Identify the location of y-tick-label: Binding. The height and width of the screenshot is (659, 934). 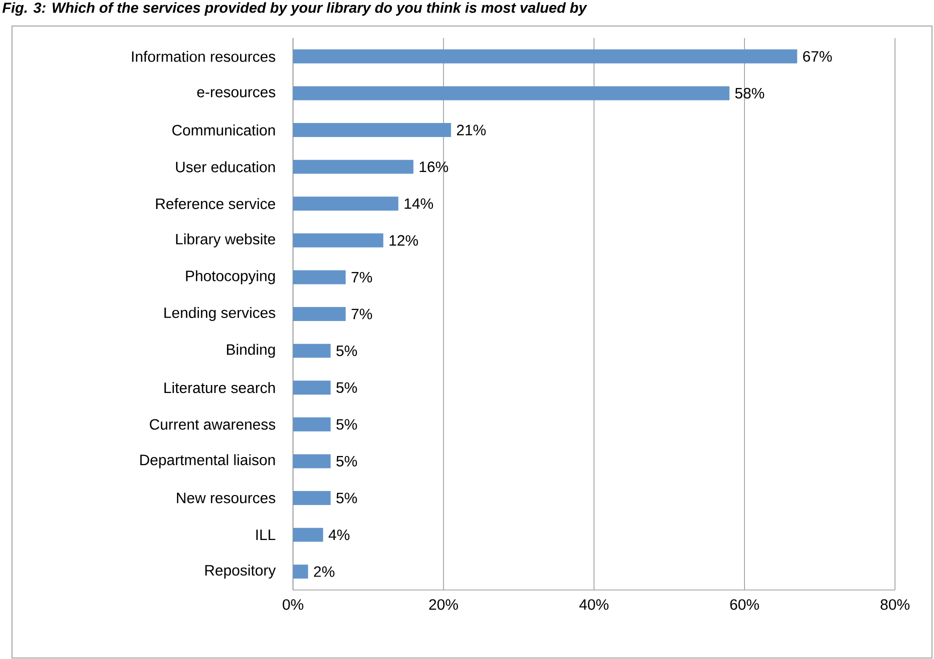
(250, 351).